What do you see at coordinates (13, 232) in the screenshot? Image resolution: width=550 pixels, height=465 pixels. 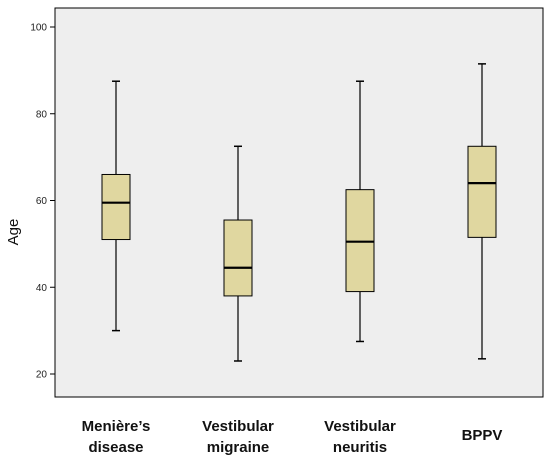 I see `y-axis-title: Age` at bounding box center [13, 232].